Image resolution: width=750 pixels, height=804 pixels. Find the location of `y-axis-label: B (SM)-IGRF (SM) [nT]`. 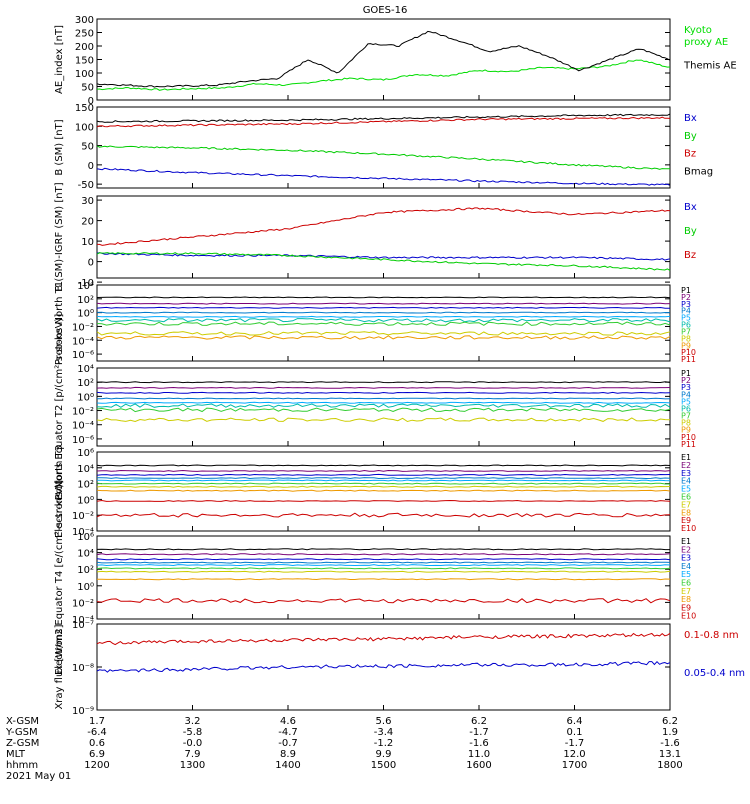

y-axis-label: B (SM)-IGRF (SM) [nT] is located at coordinates (59, 236).